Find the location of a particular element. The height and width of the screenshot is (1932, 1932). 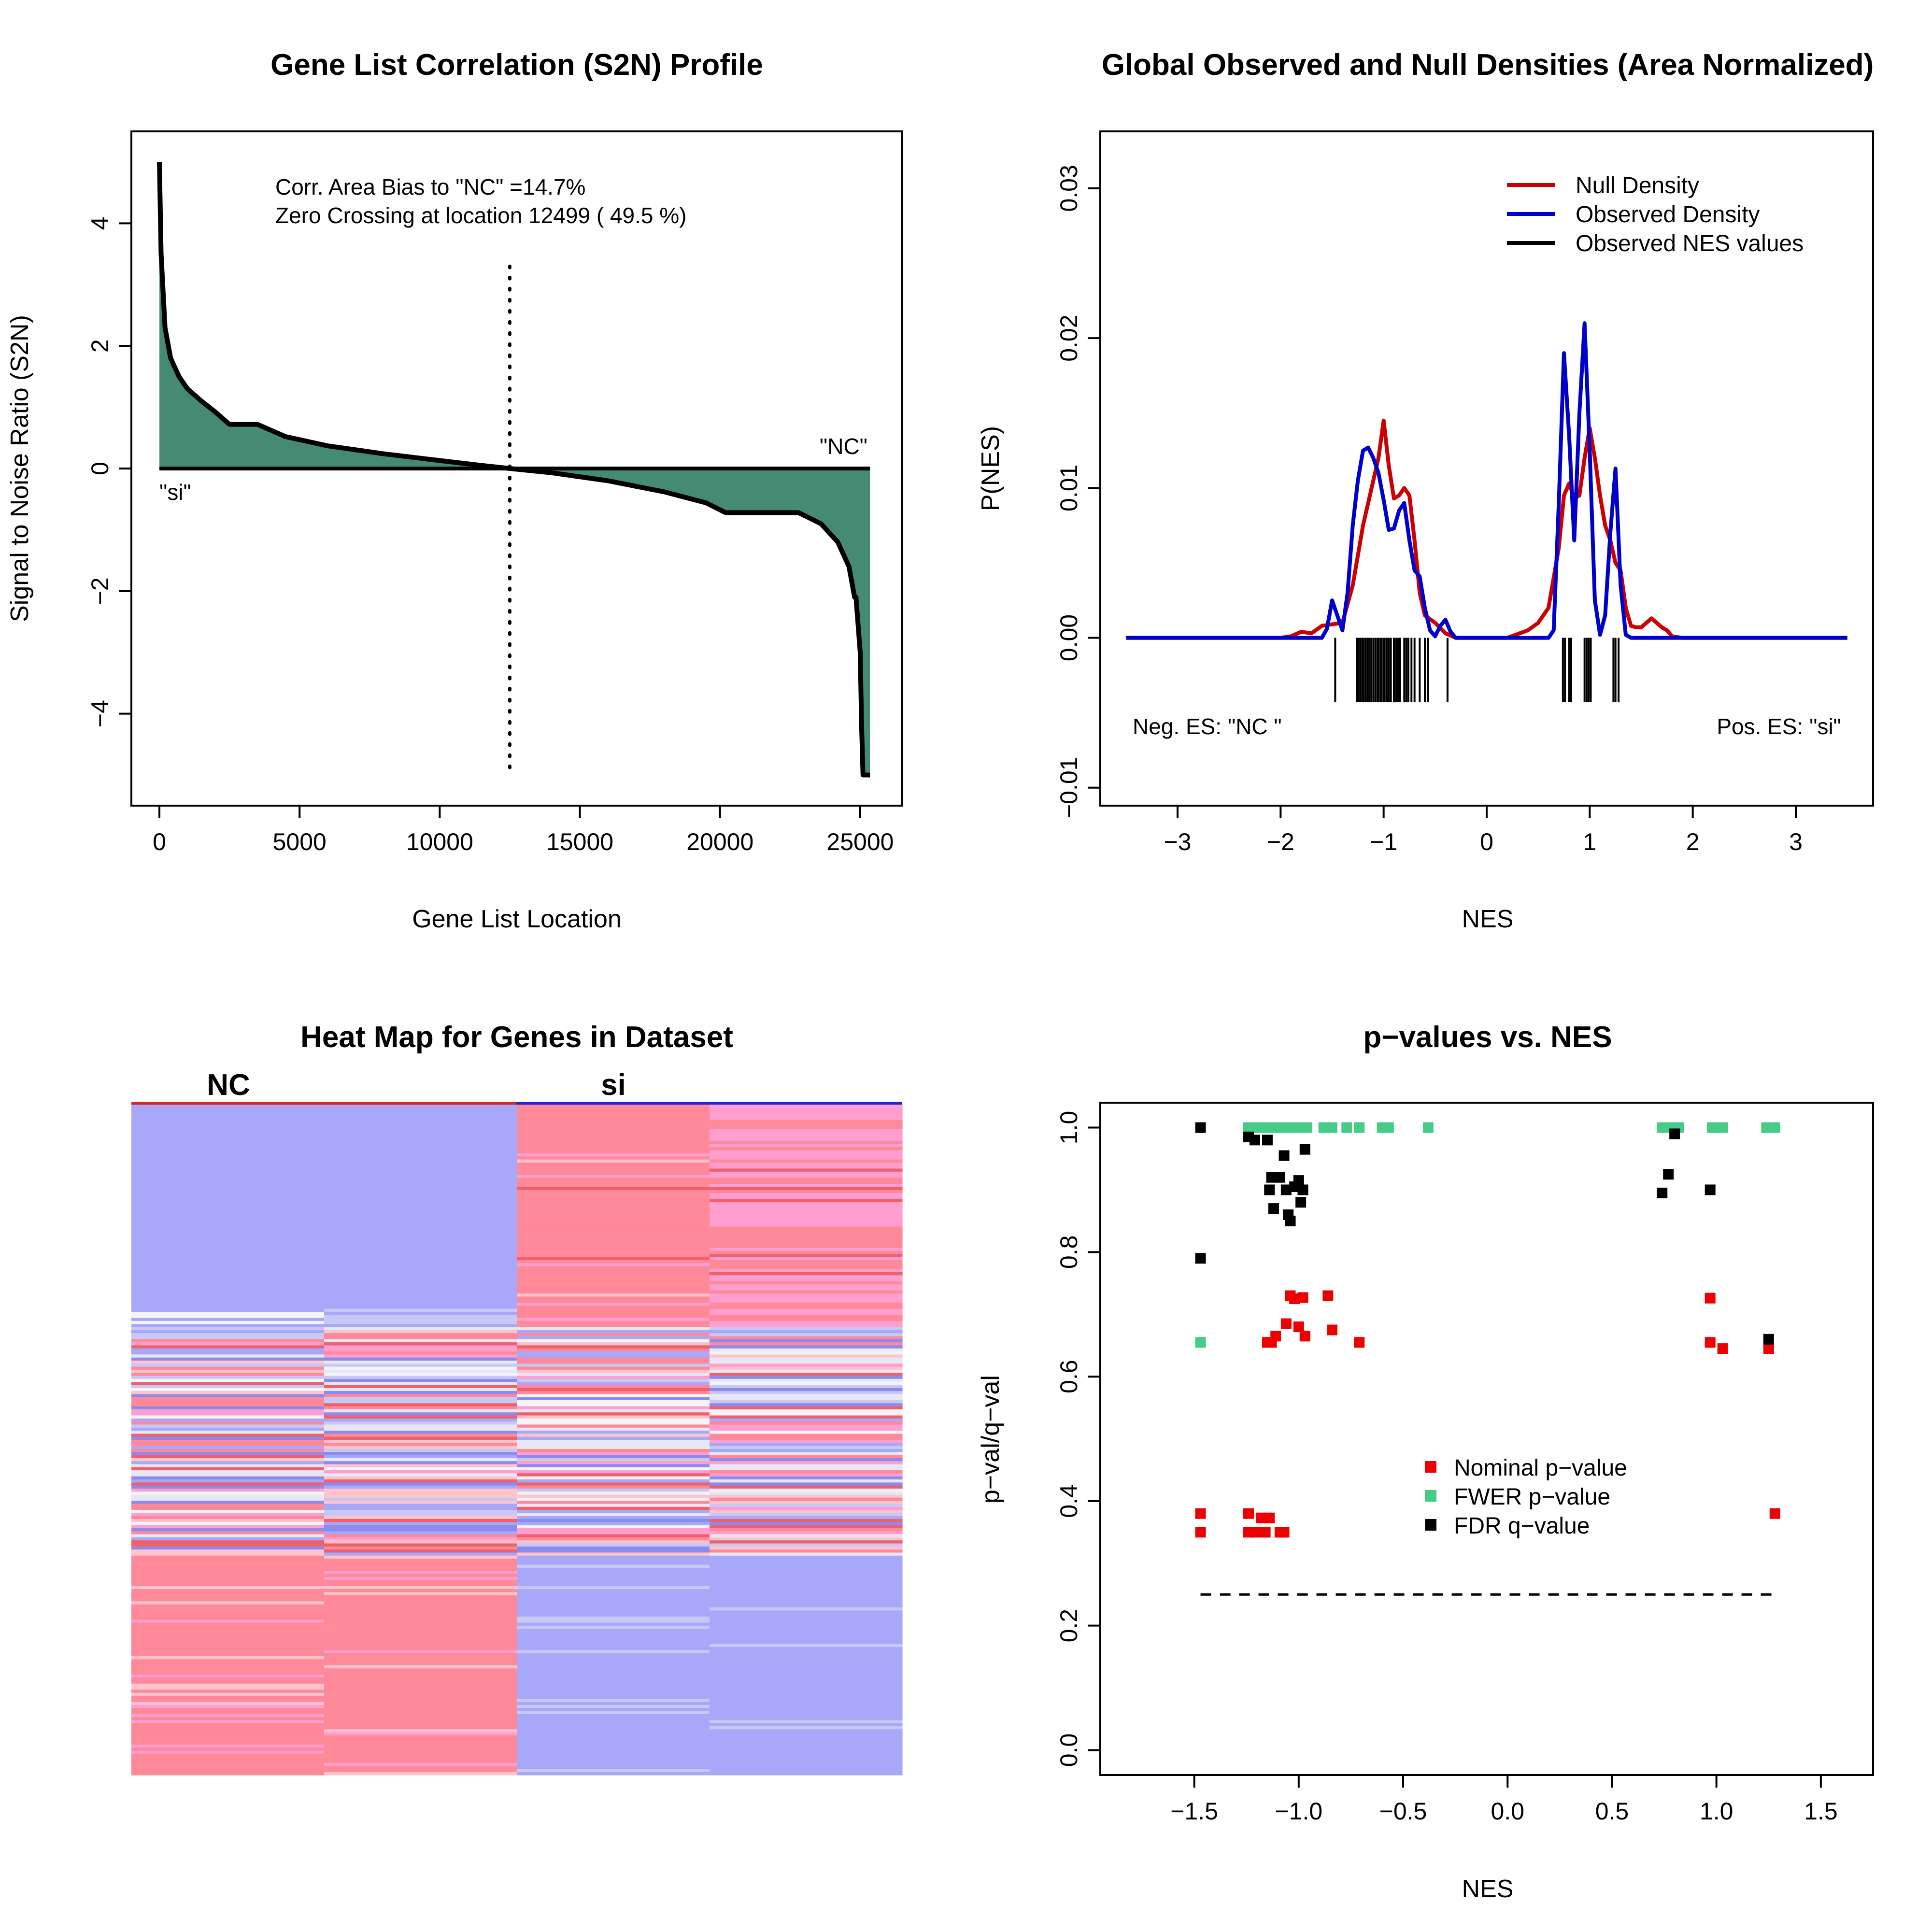

pvalue-x-tick-label: 0.5 is located at coordinates (1612, 1811).